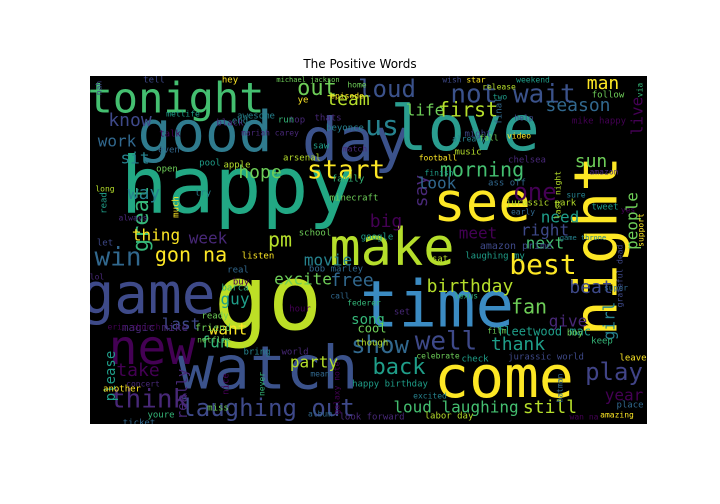 Image resolution: width=720 pixels, height=504 pixels. Describe the element at coordinates (130, 120) in the screenshot. I see `word-know: know` at that location.